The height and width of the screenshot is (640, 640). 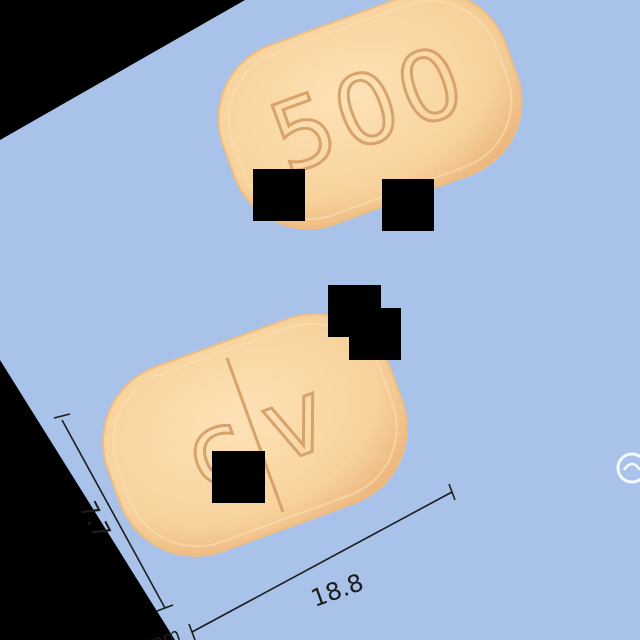 What do you see at coordinates (628, 468) in the screenshot?
I see `circular-logo-icon` at bounding box center [628, 468].